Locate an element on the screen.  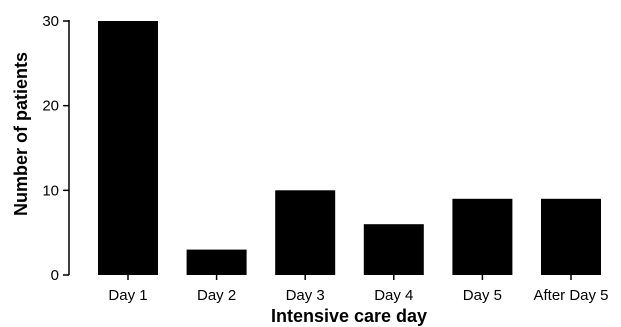
x-tick-label: Day 3 is located at coordinates (305, 295).